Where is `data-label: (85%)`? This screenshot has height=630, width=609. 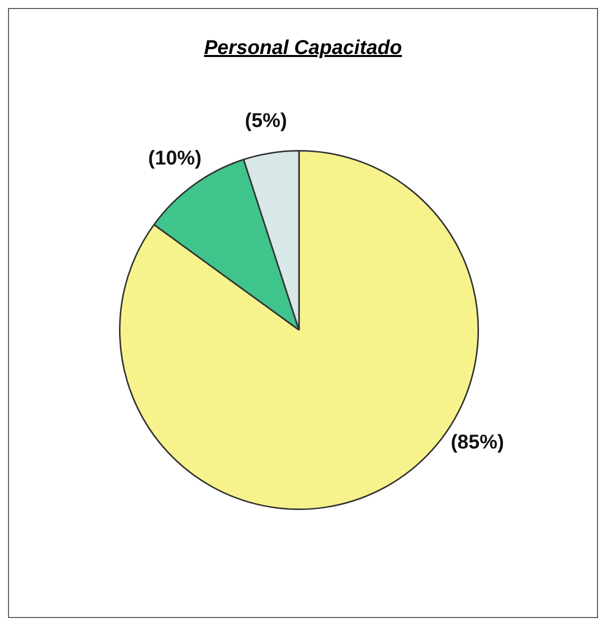 data-label: (85%) is located at coordinates (477, 443).